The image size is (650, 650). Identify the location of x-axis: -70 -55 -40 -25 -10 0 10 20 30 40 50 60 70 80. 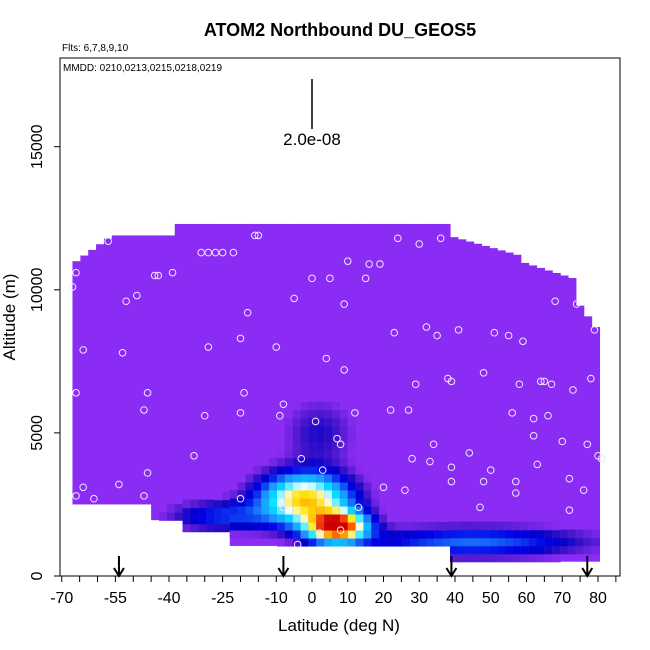
(335, 591).